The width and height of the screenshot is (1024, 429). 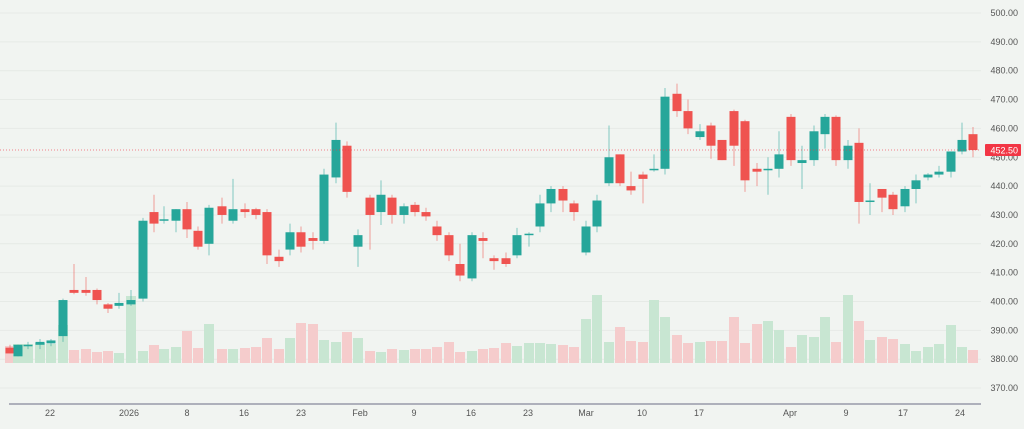 What do you see at coordinates (360, 413) in the screenshot?
I see `time-tick-label: Feb` at bounding box center [360, 413].